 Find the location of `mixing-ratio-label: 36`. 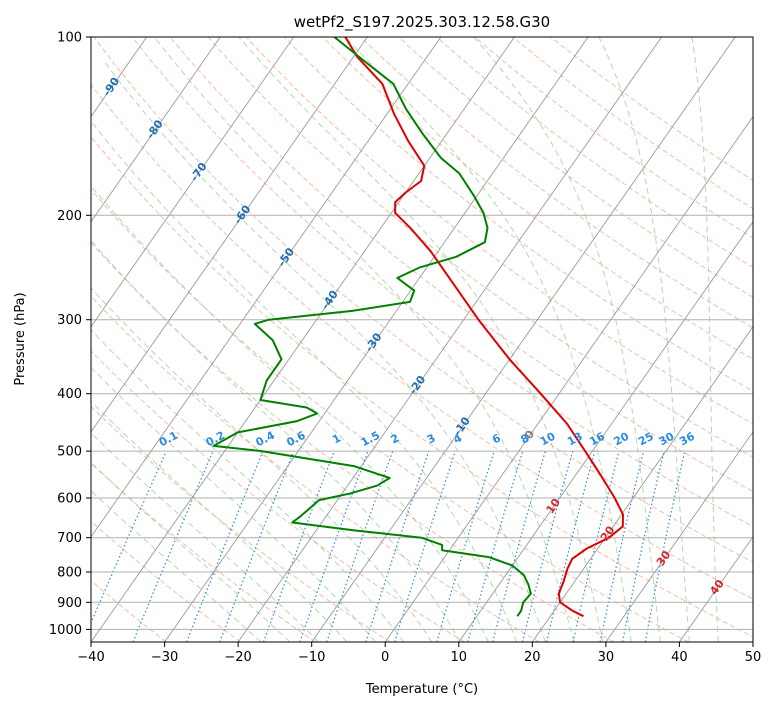

mixing-ratio-label: 36 is located at coordinates (687, 439).